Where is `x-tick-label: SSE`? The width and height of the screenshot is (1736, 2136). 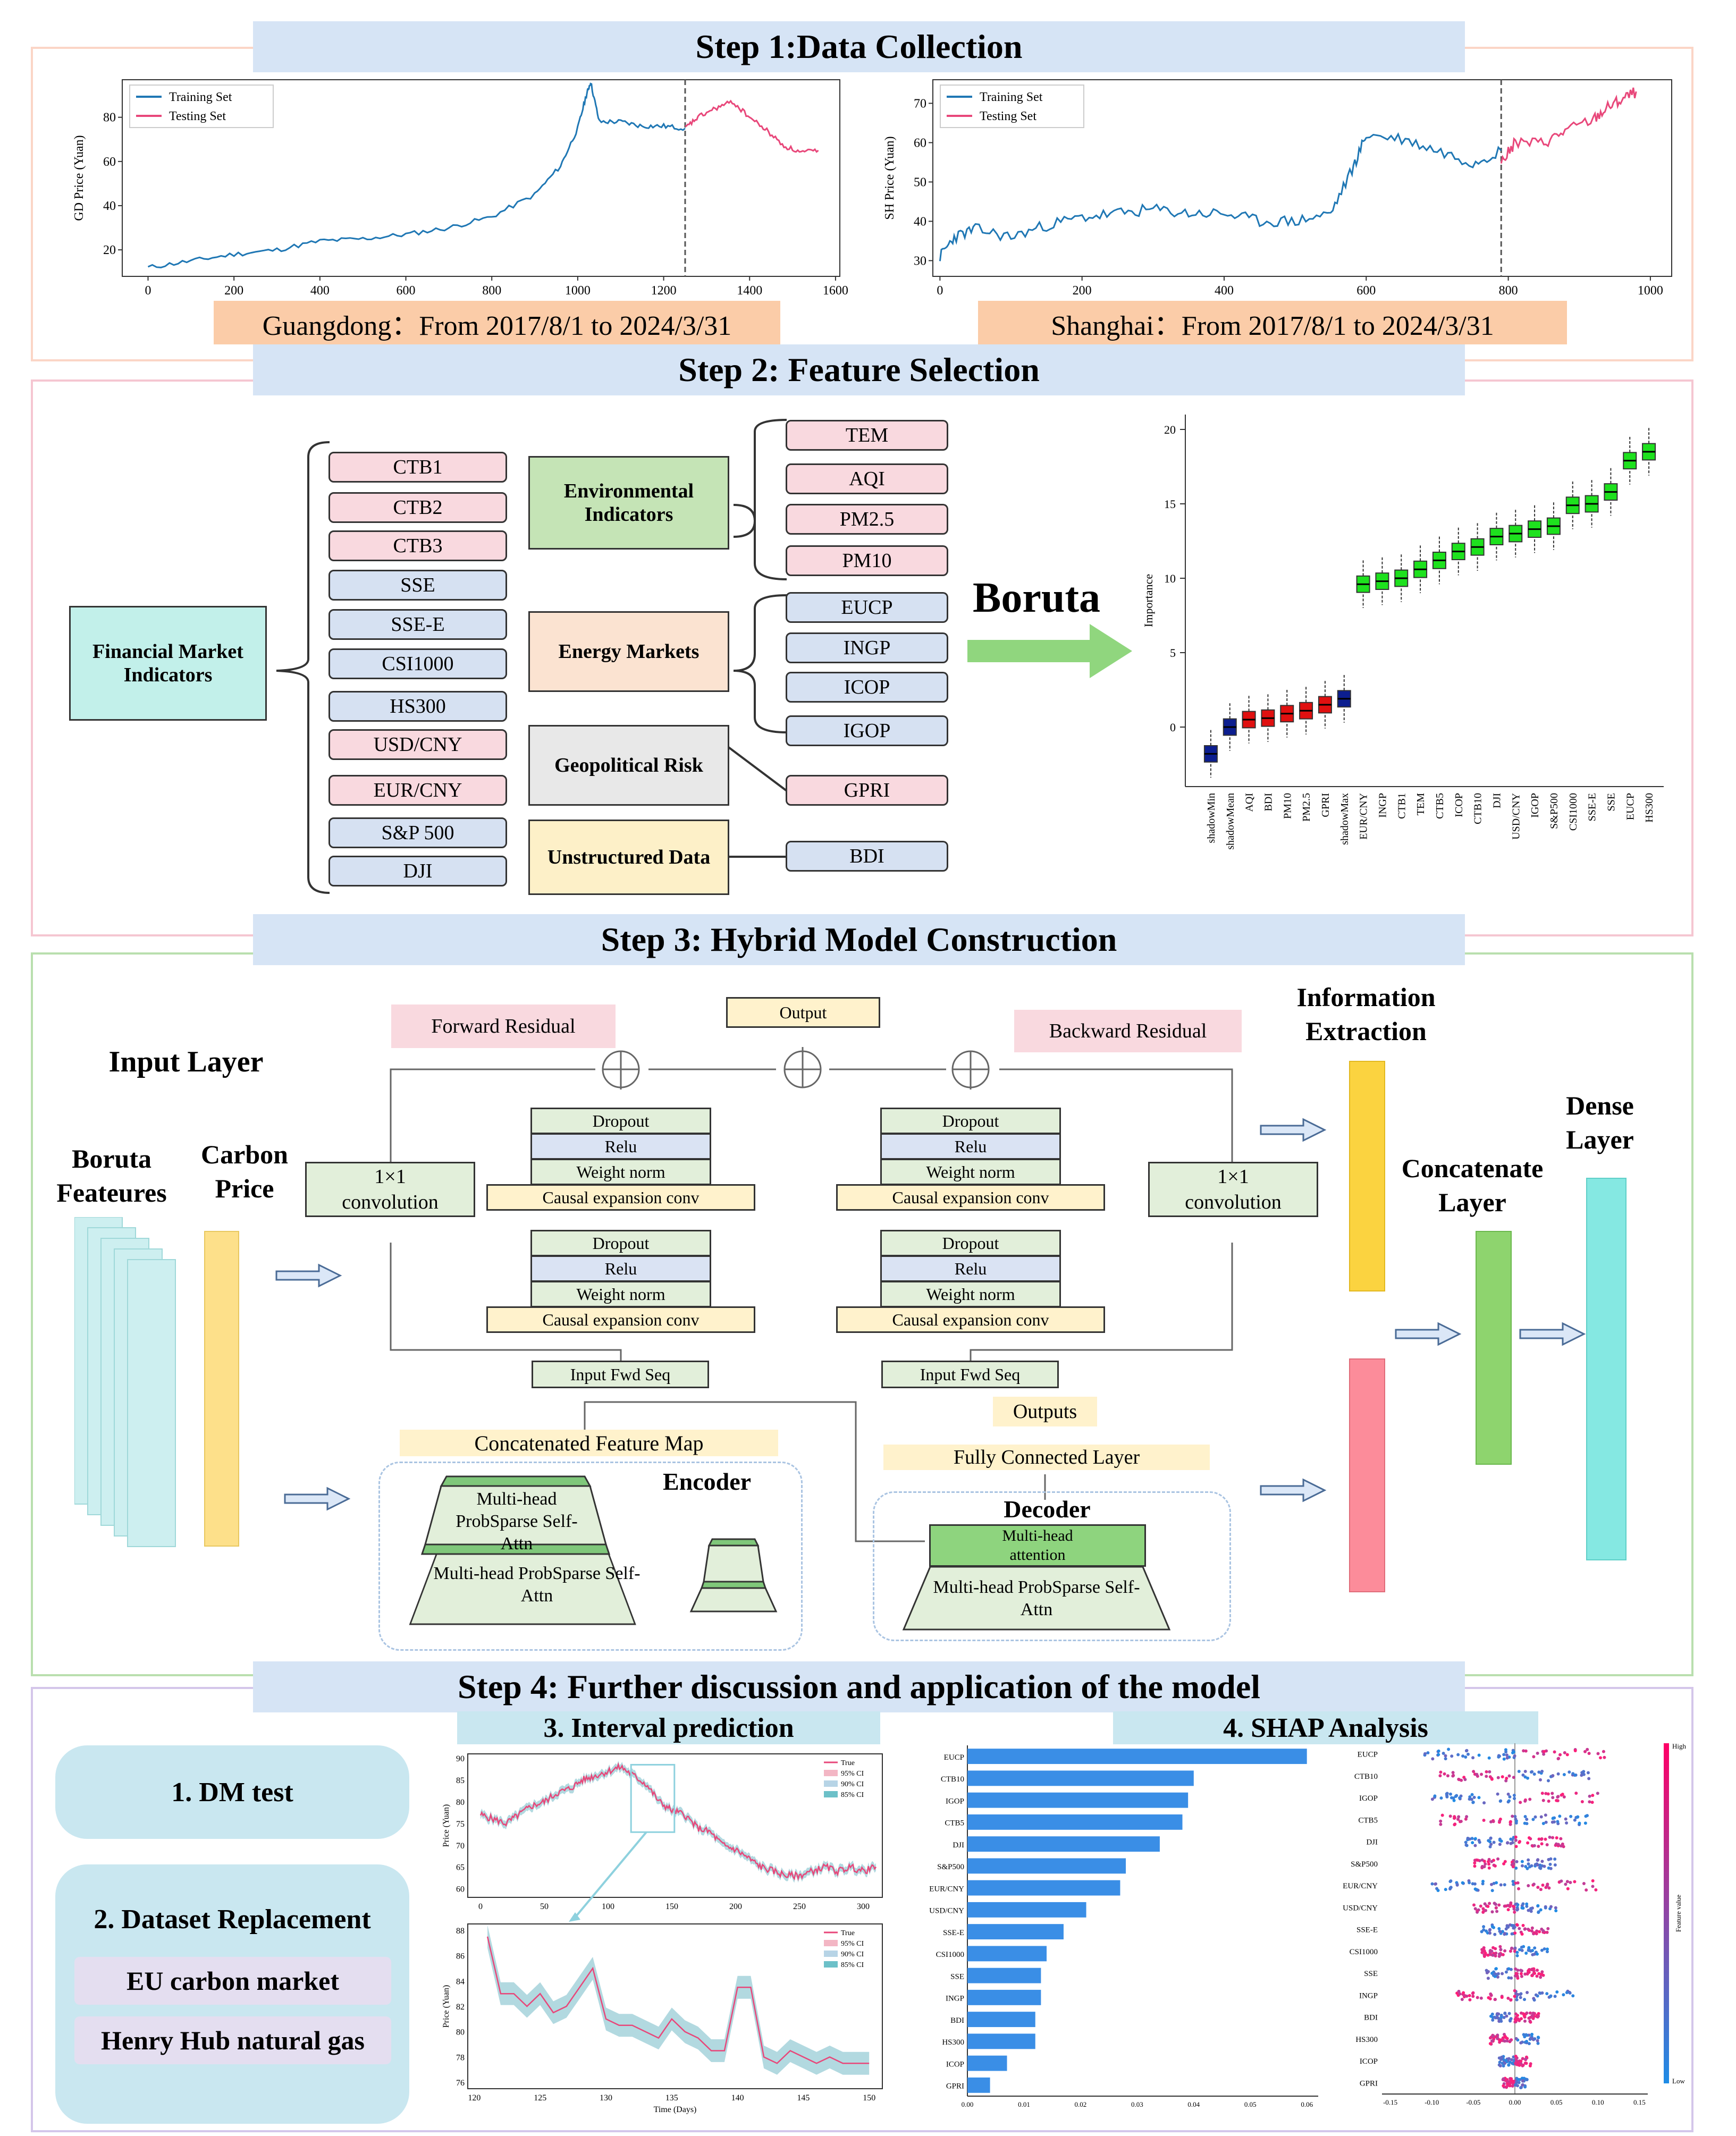 x-tick-label: SSE is located at coordinates (1611, 802).